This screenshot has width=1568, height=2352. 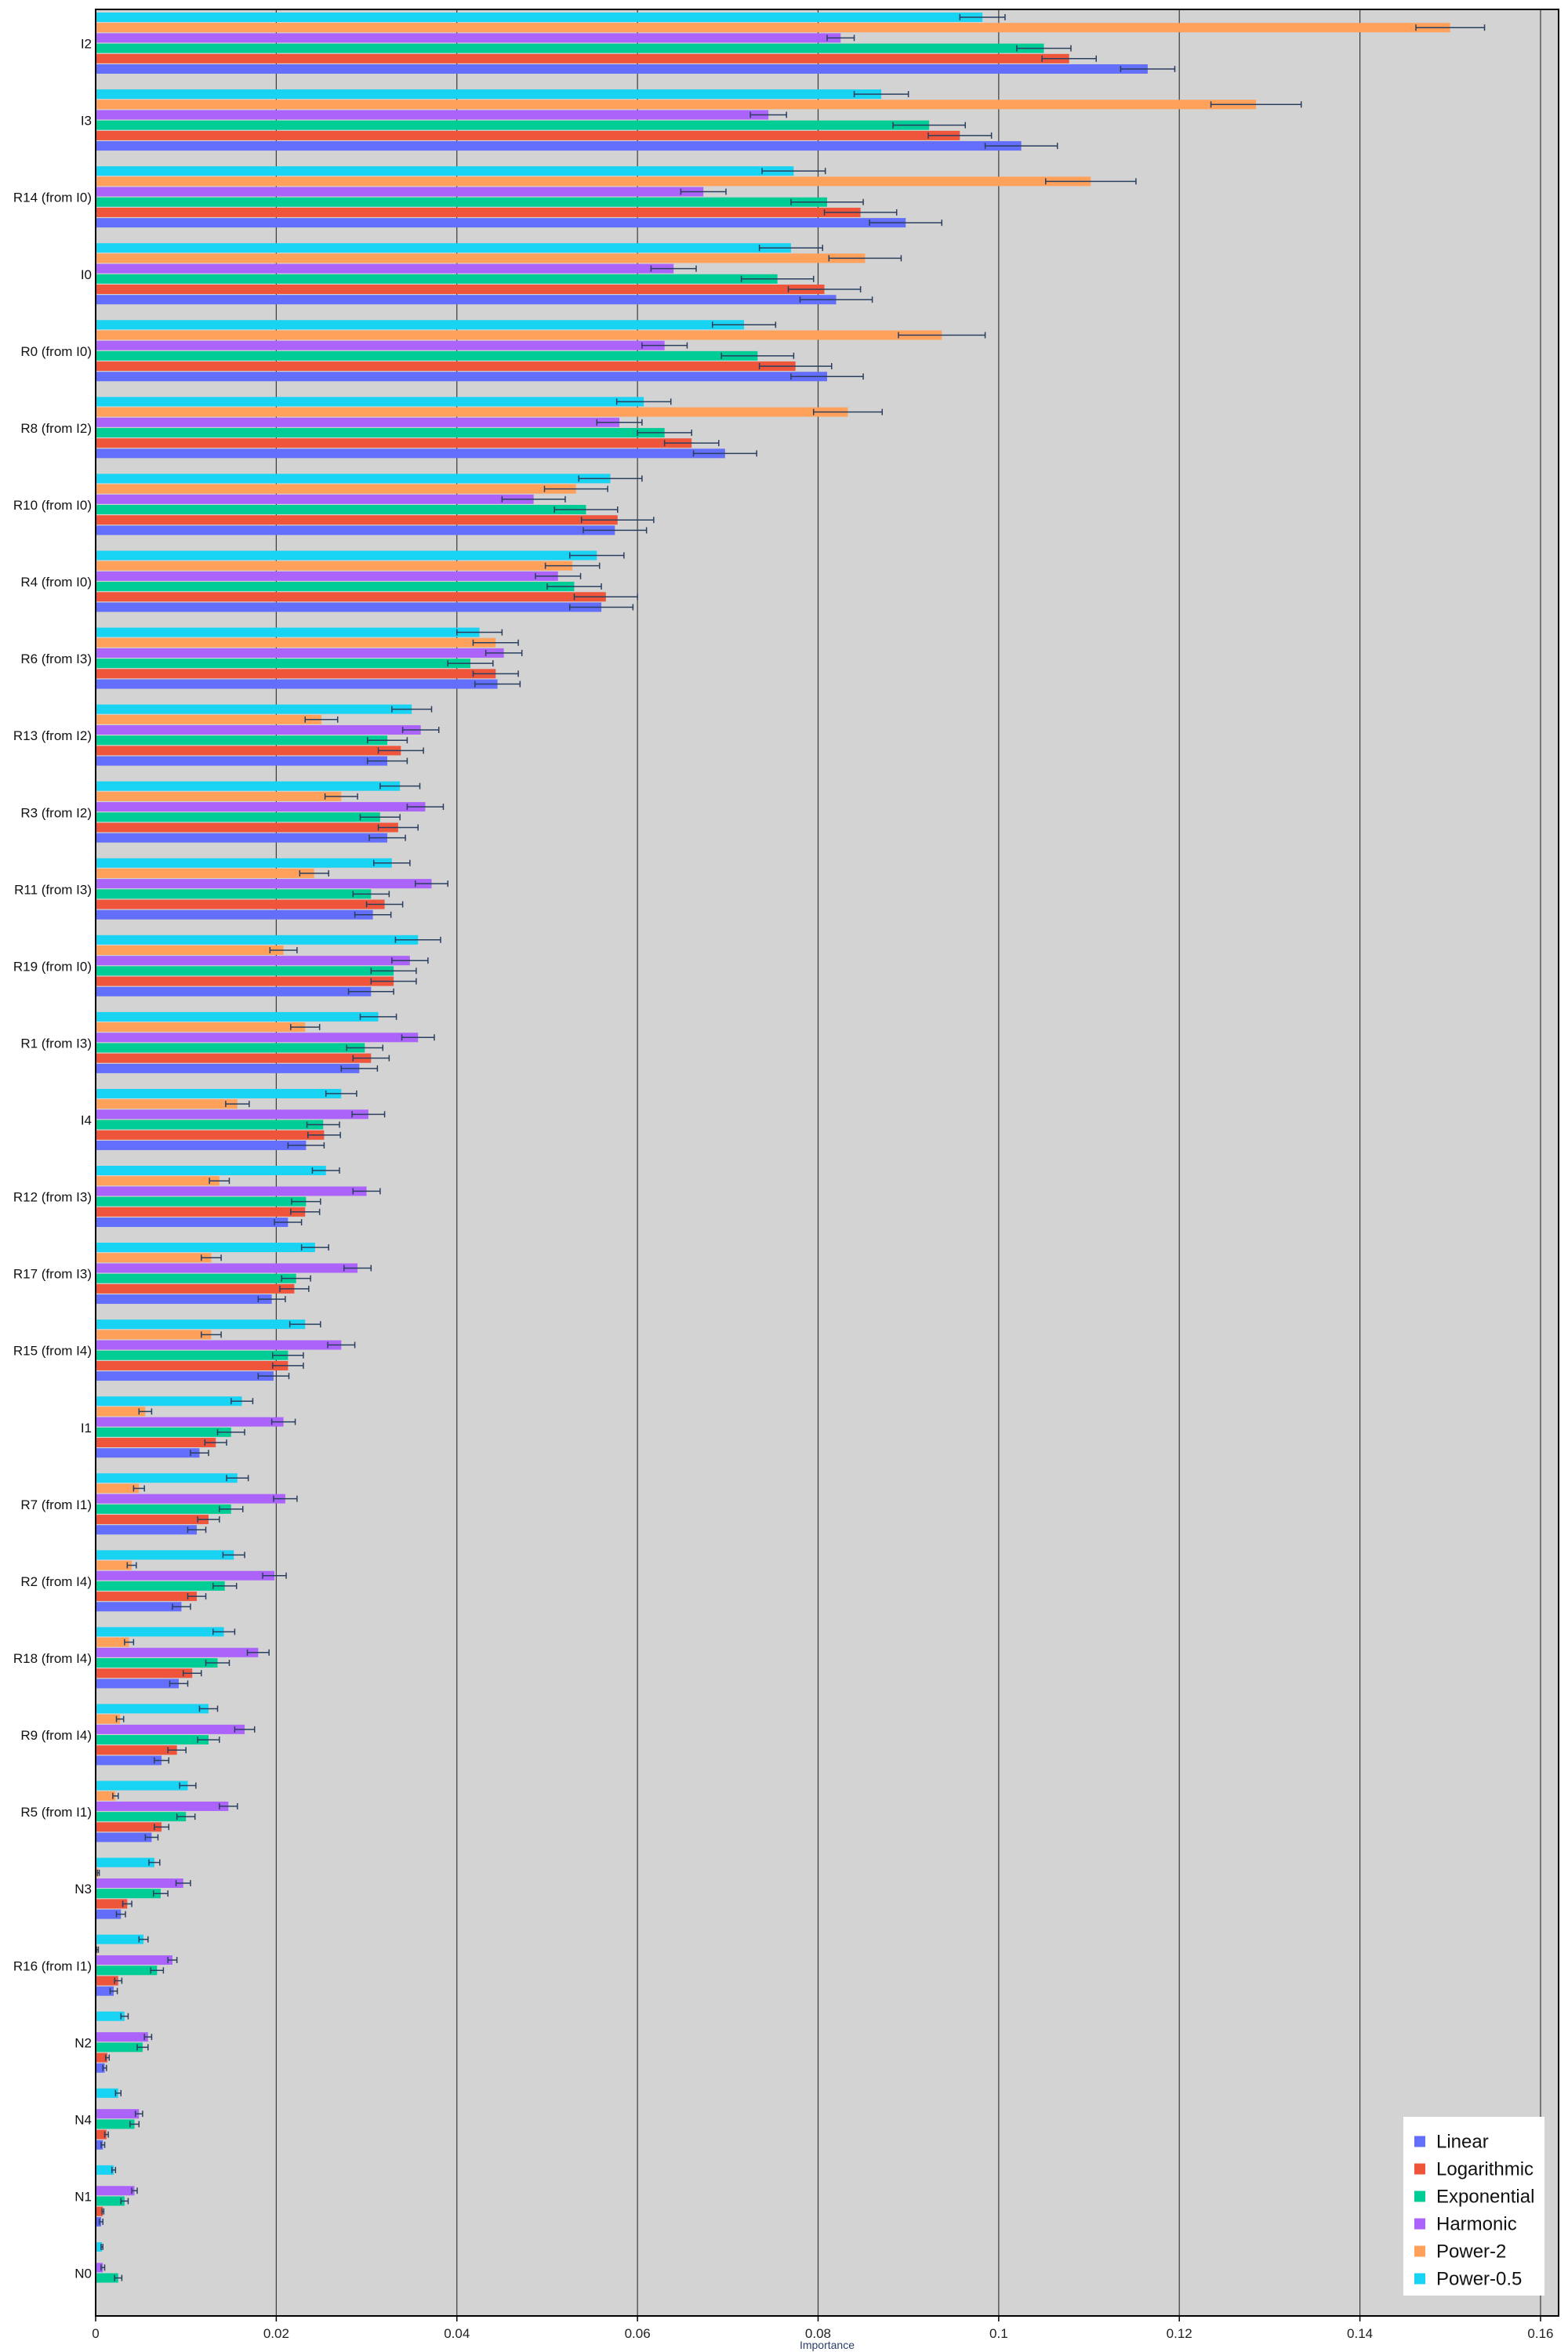 I want to click on x-axis-title: Importance, so click(x=828, y=2345).